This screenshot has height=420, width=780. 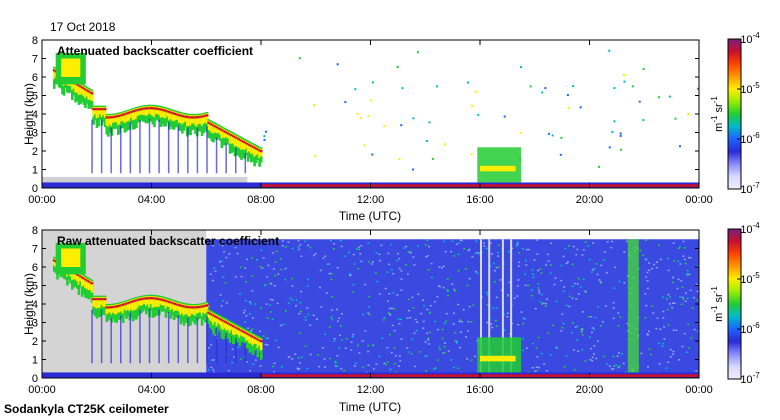 I want to click on noise-streak, so click(x=633, y=308).